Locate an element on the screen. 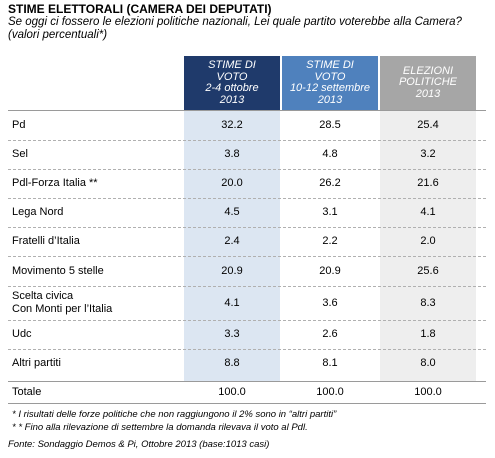 The width and height of the screenshot is (495, 458). table-cell: 25.6 is located at coordinates (428, 270).